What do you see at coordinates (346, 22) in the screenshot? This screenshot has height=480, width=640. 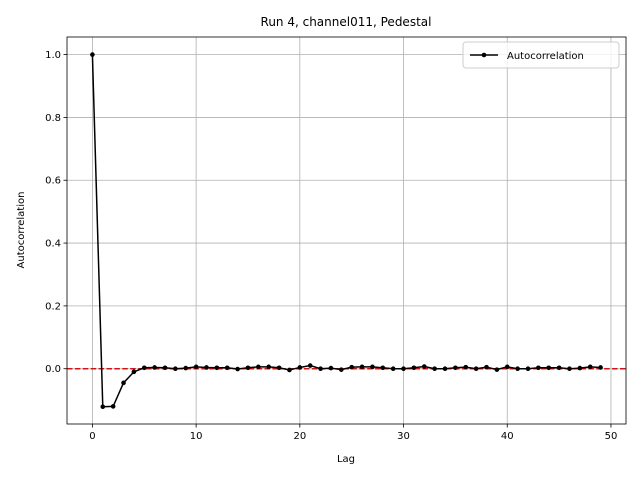 I see `chart-title: Run 4, channel011, Pedestal` at bounding box center [346, 22].